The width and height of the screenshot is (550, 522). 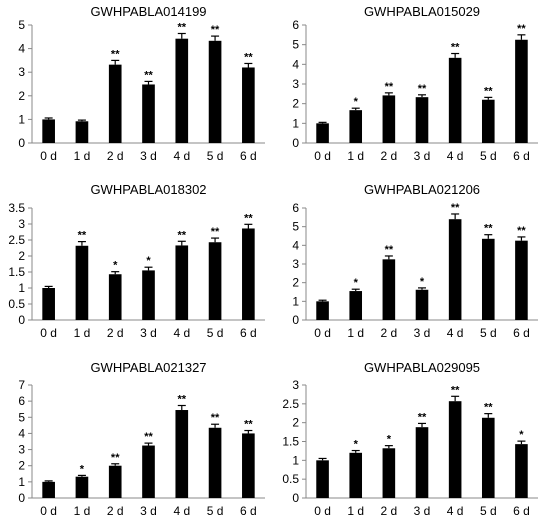 What do you see at coordinates (290, 479) in the screenshot?
I see `y-tick-label: 0.5` at bounding box center [290, 479].